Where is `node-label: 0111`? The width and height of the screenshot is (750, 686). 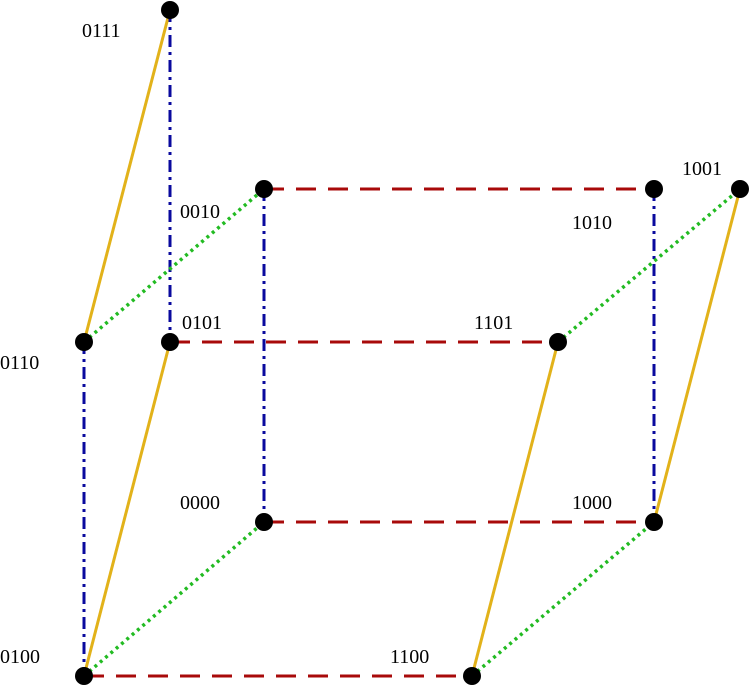 node-label: 0111 is located at coordinates (101, 31).